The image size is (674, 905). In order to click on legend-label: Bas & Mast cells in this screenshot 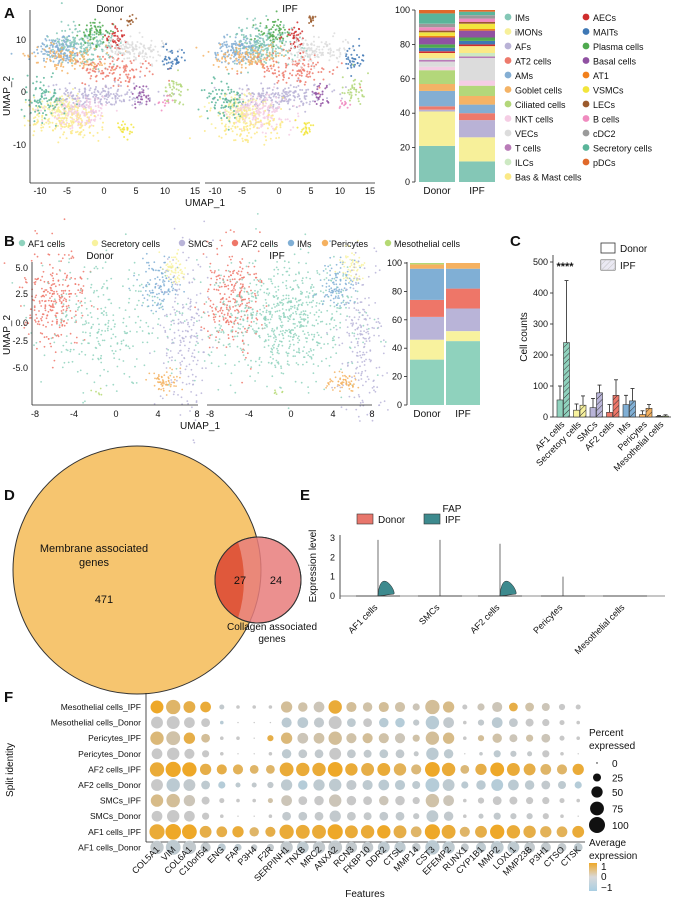, I will do `click(548, 178)`.